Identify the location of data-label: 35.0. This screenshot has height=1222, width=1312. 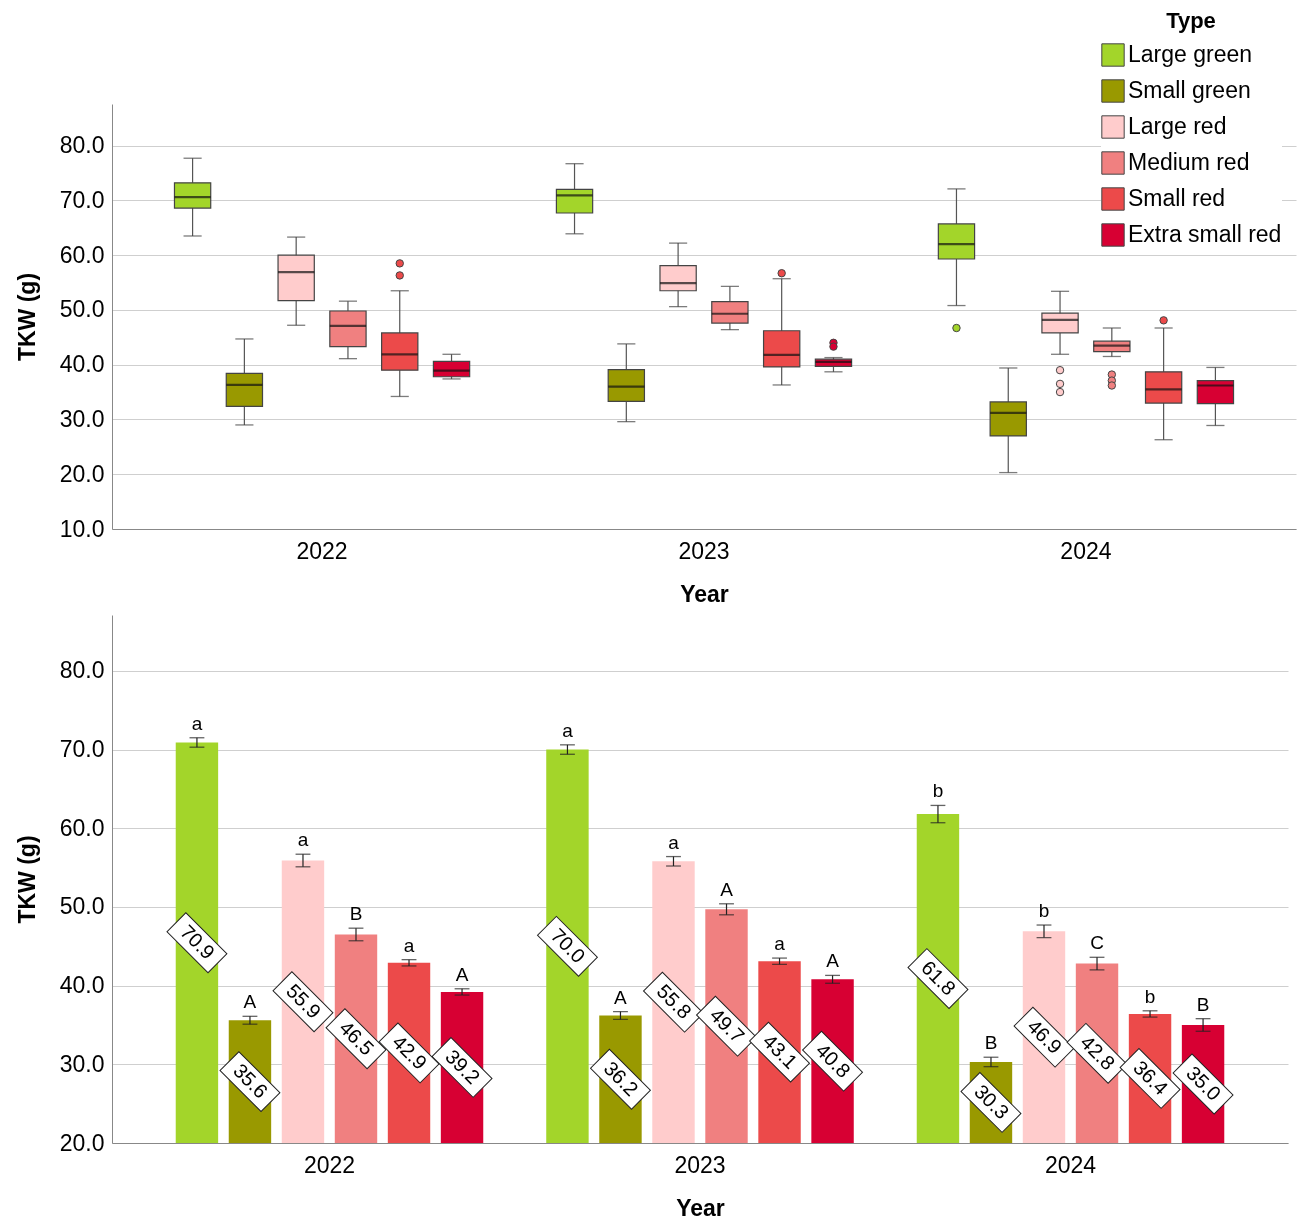
(1204, 1083).